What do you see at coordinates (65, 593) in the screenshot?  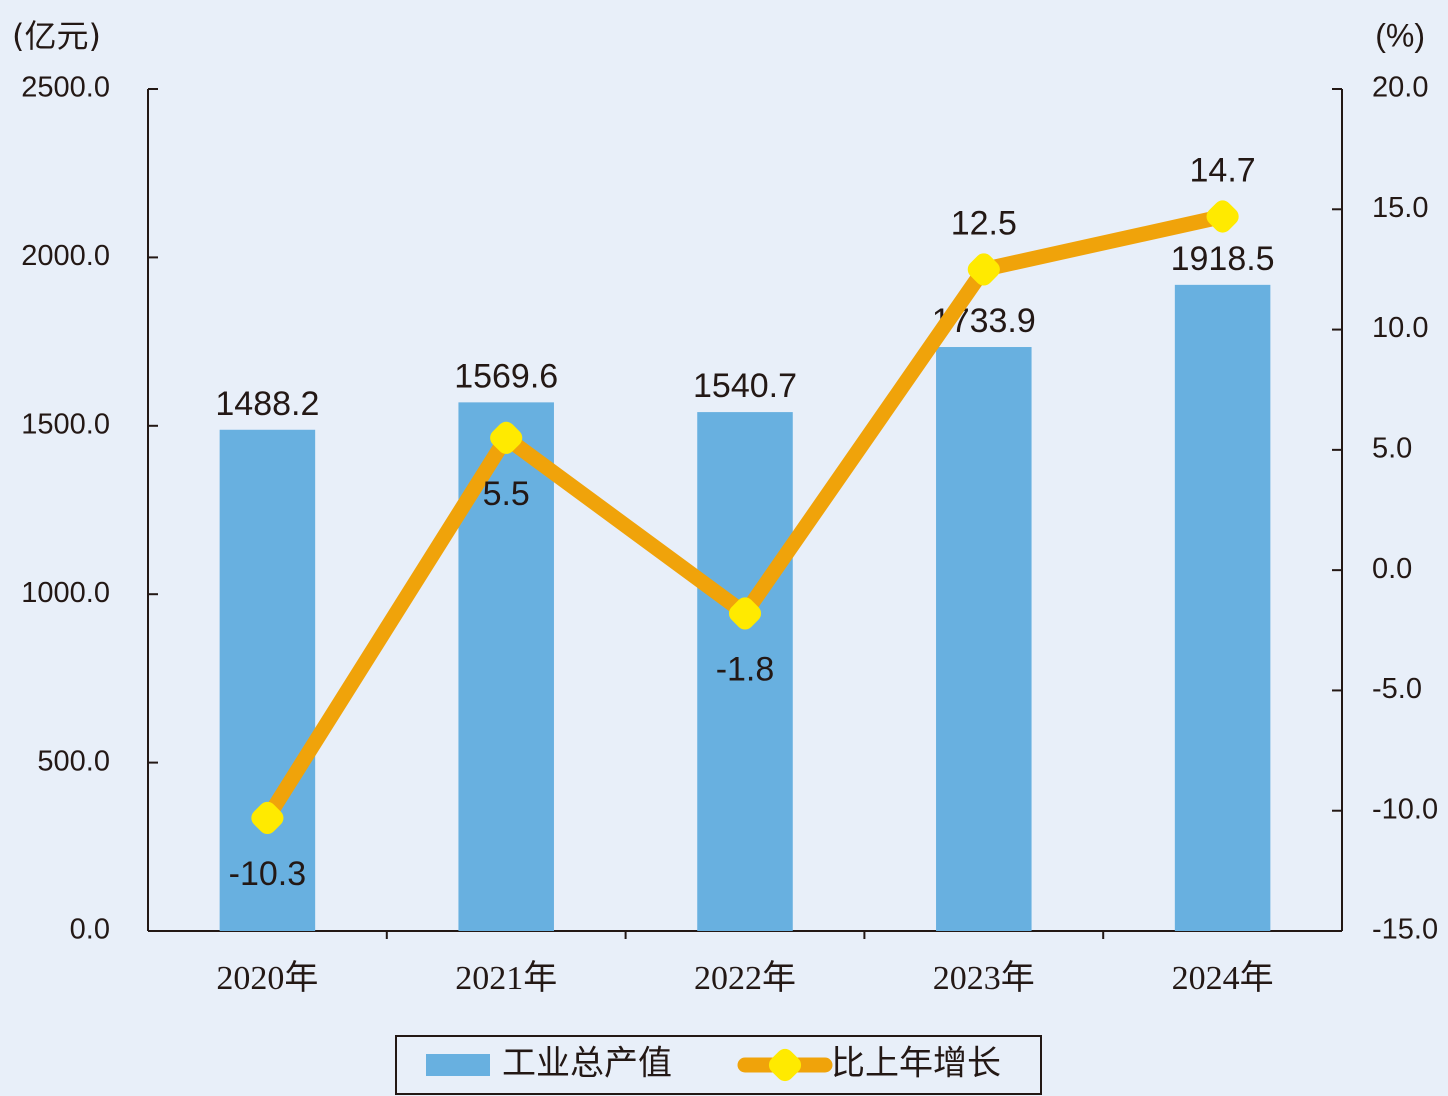 I see `y-tick-label: 1000.0` at bounding box center [65, 593].